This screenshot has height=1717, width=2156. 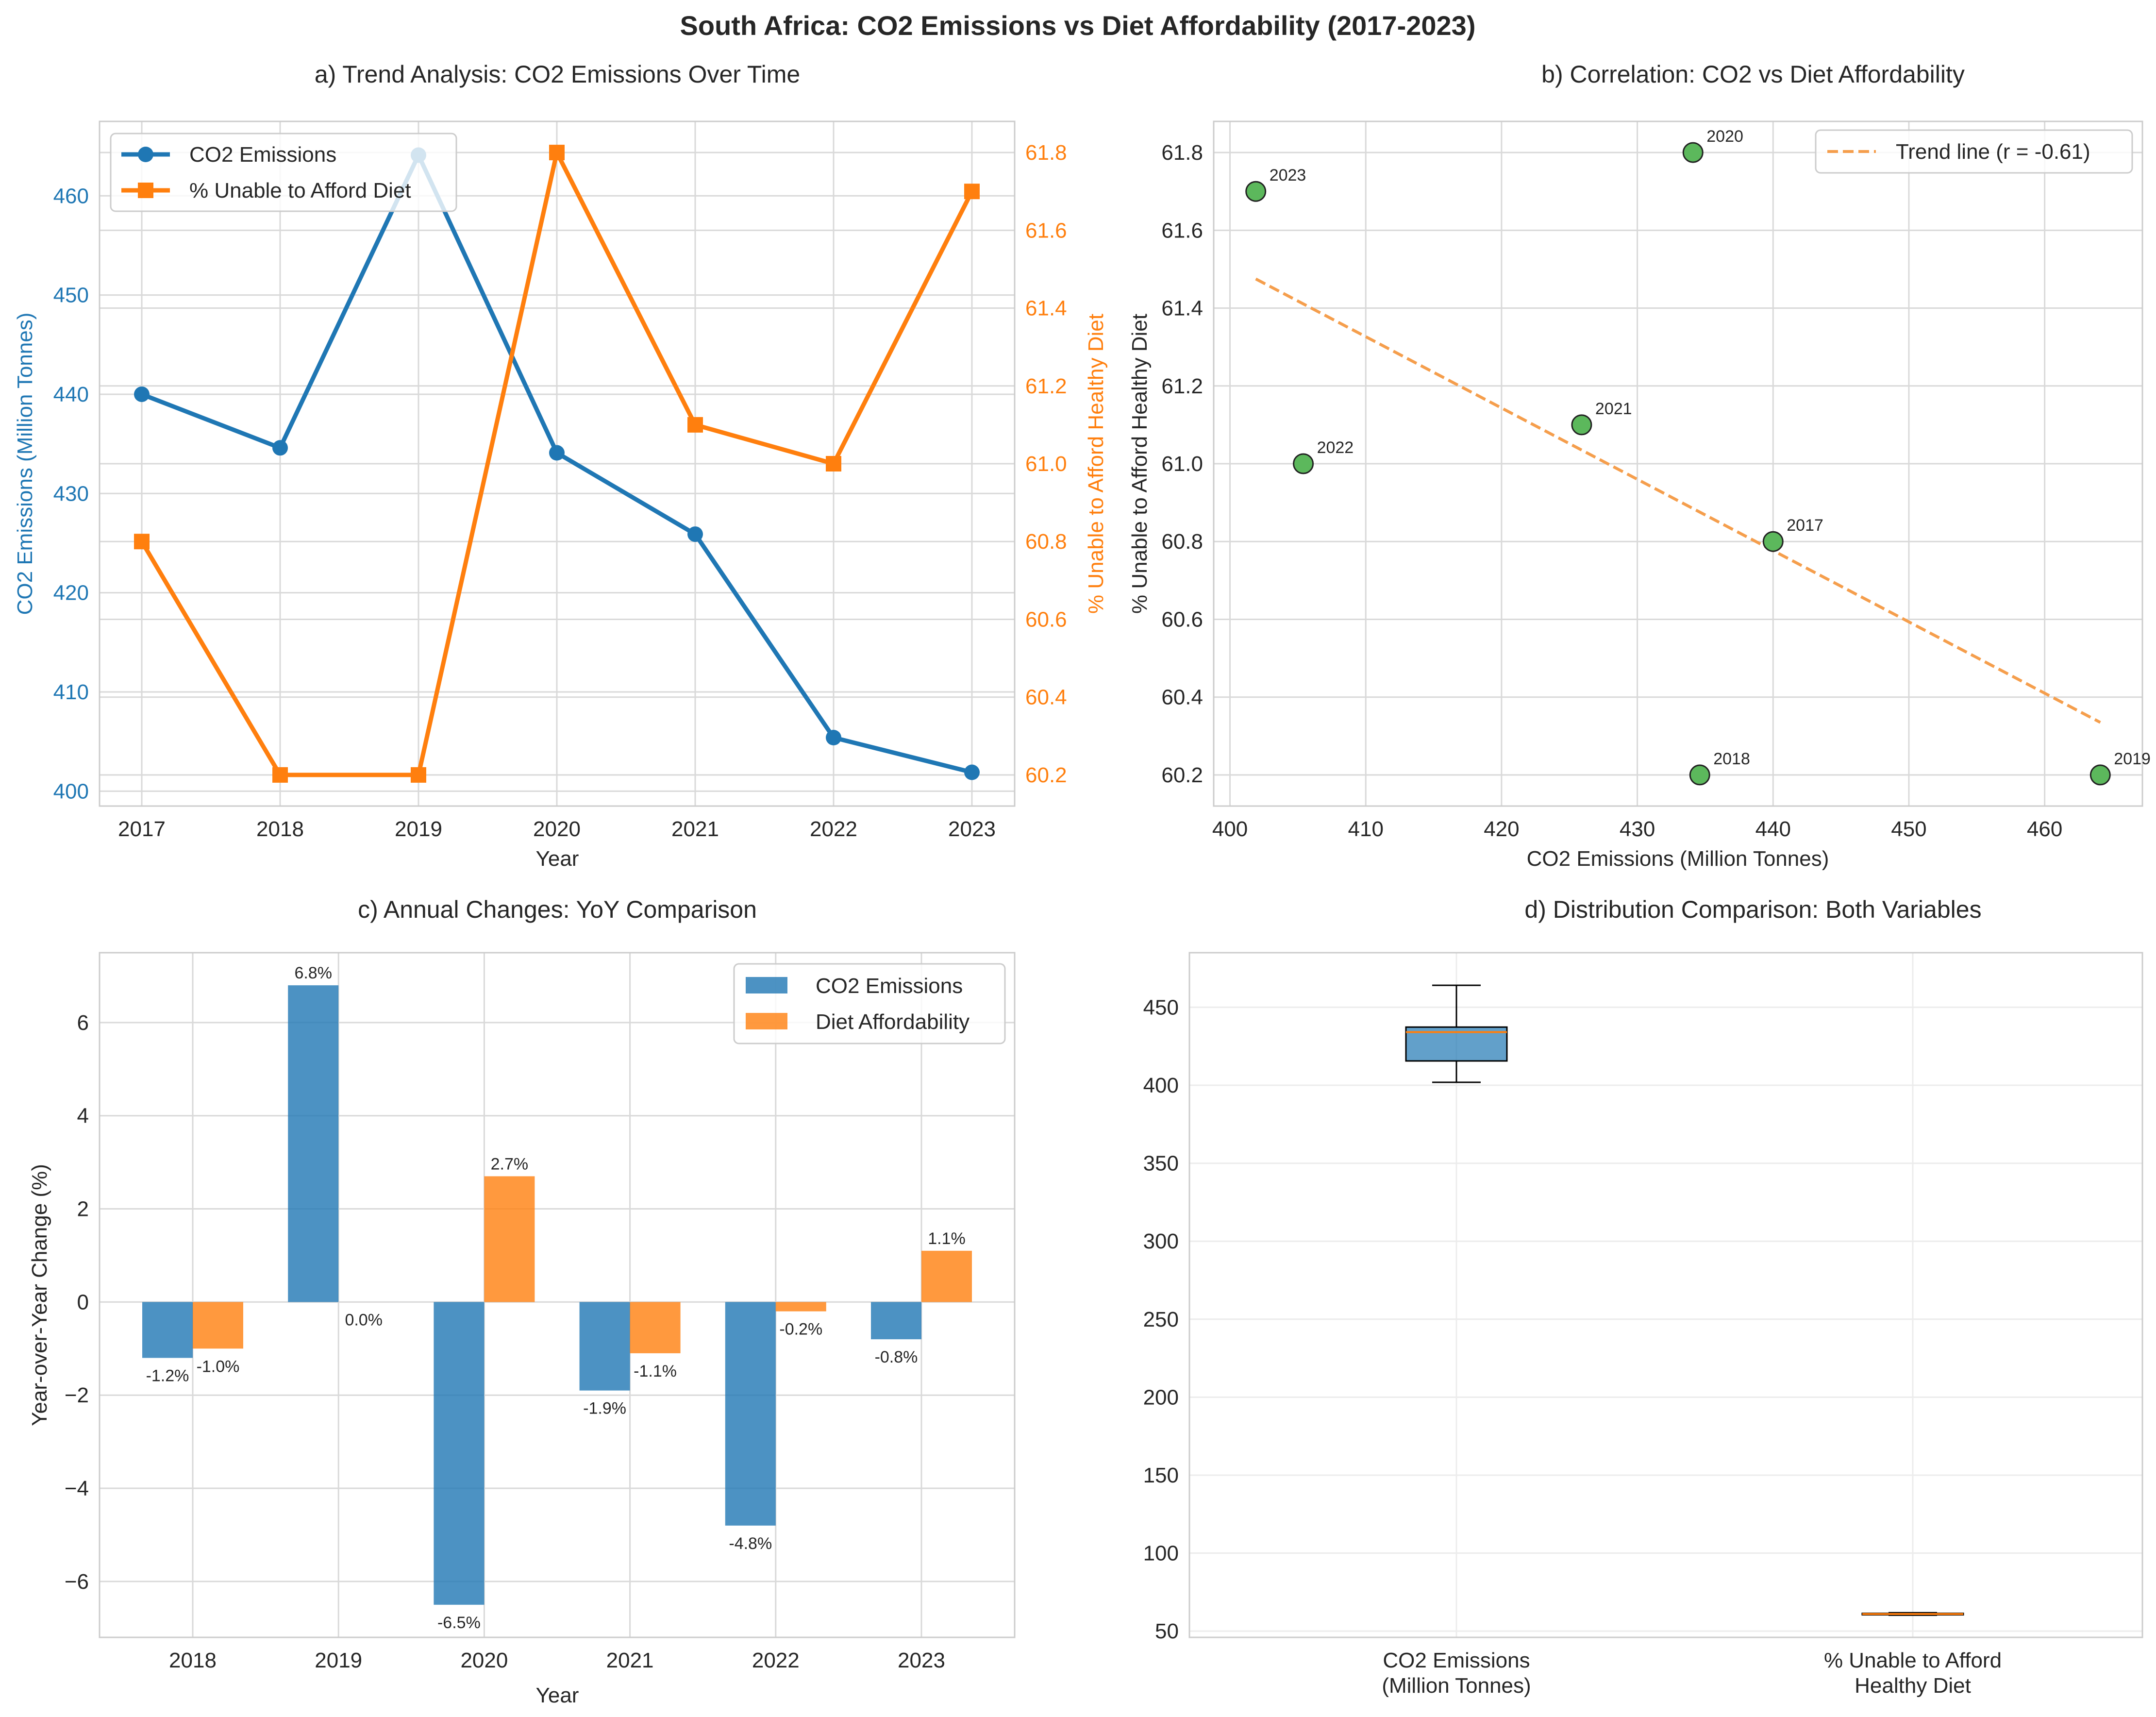 I want to click on panel-a-x-tick-label: 2021, so click(x=695, y=829).